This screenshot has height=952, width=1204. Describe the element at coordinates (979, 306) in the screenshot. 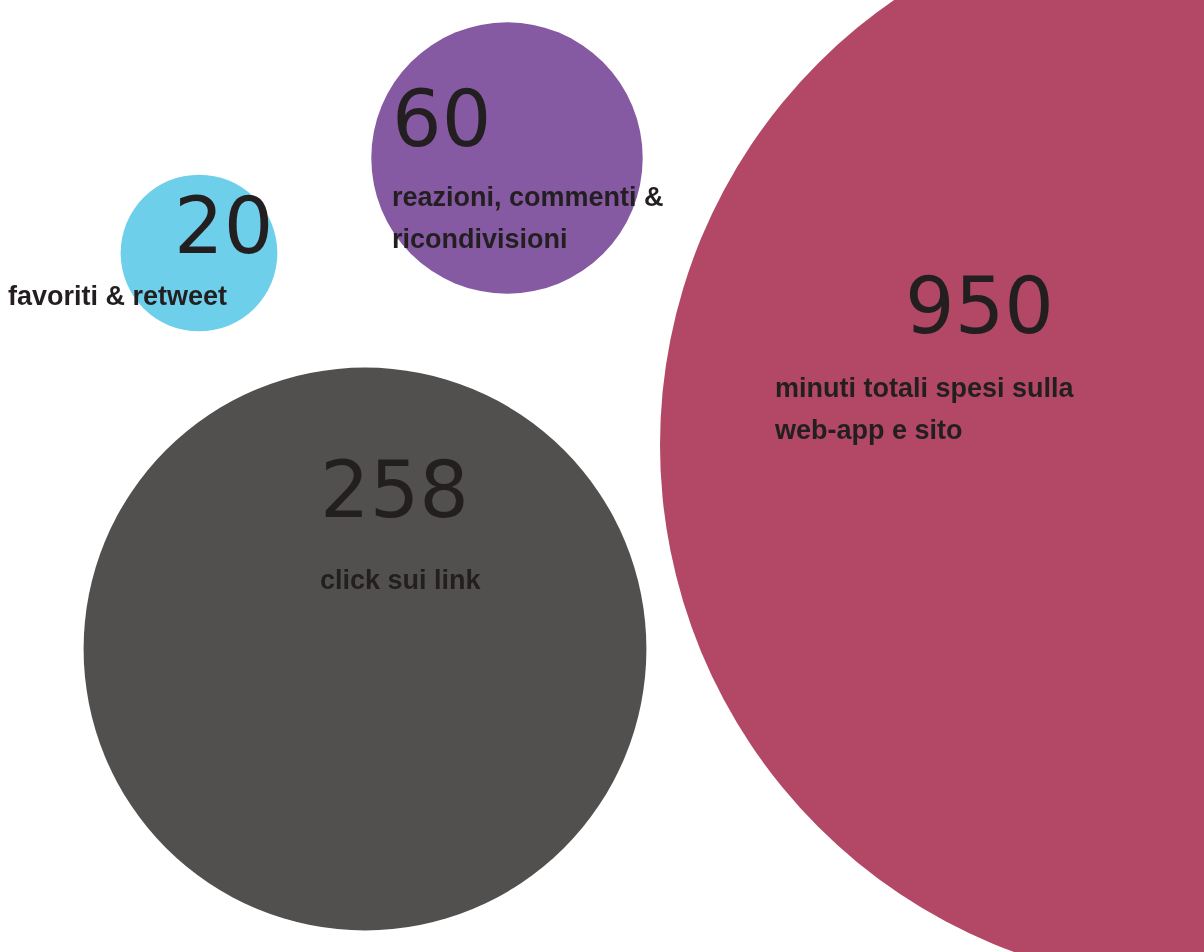

I see `data-label: 950` at that location.